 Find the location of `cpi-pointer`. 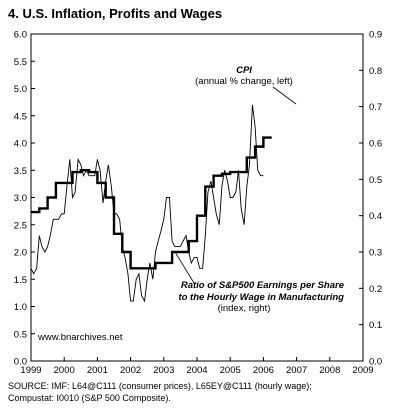

cpi-pointer is located at coordinates (284, 95).